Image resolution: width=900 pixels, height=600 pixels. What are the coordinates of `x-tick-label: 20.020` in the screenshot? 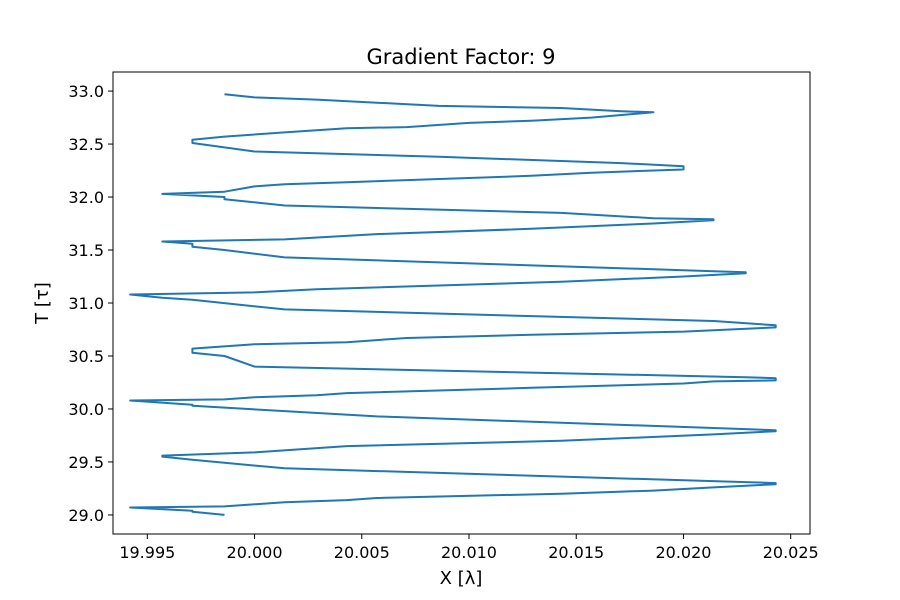 It's located at (683, 552).